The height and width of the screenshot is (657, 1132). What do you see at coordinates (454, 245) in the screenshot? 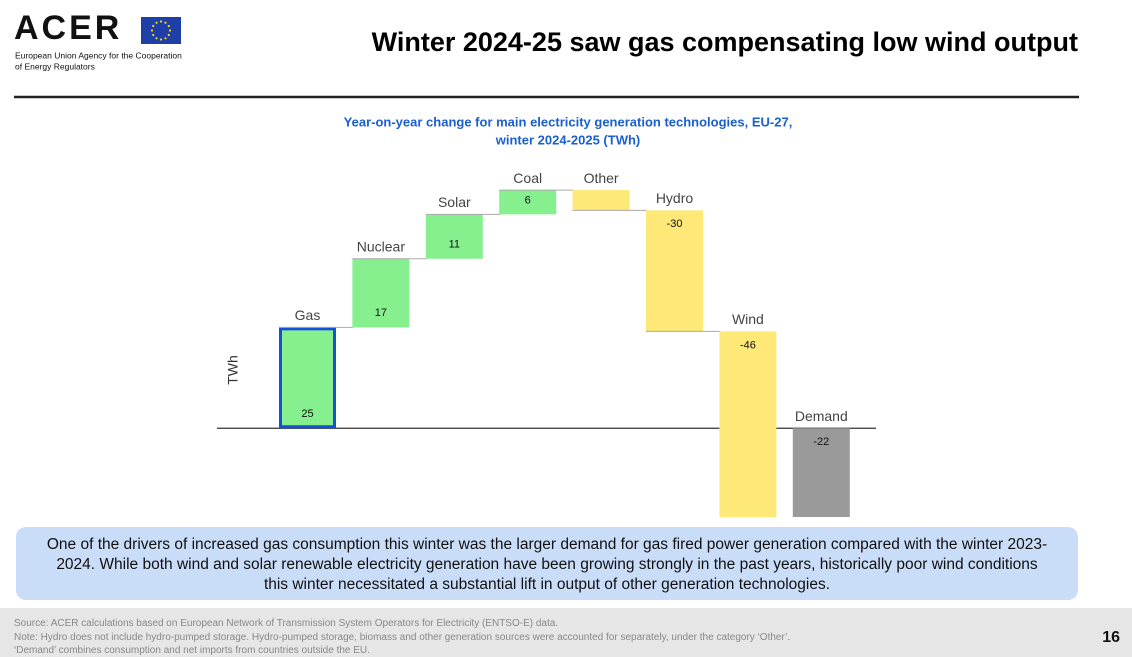
I see `value-label: 11` at bounding box center [454, 245].